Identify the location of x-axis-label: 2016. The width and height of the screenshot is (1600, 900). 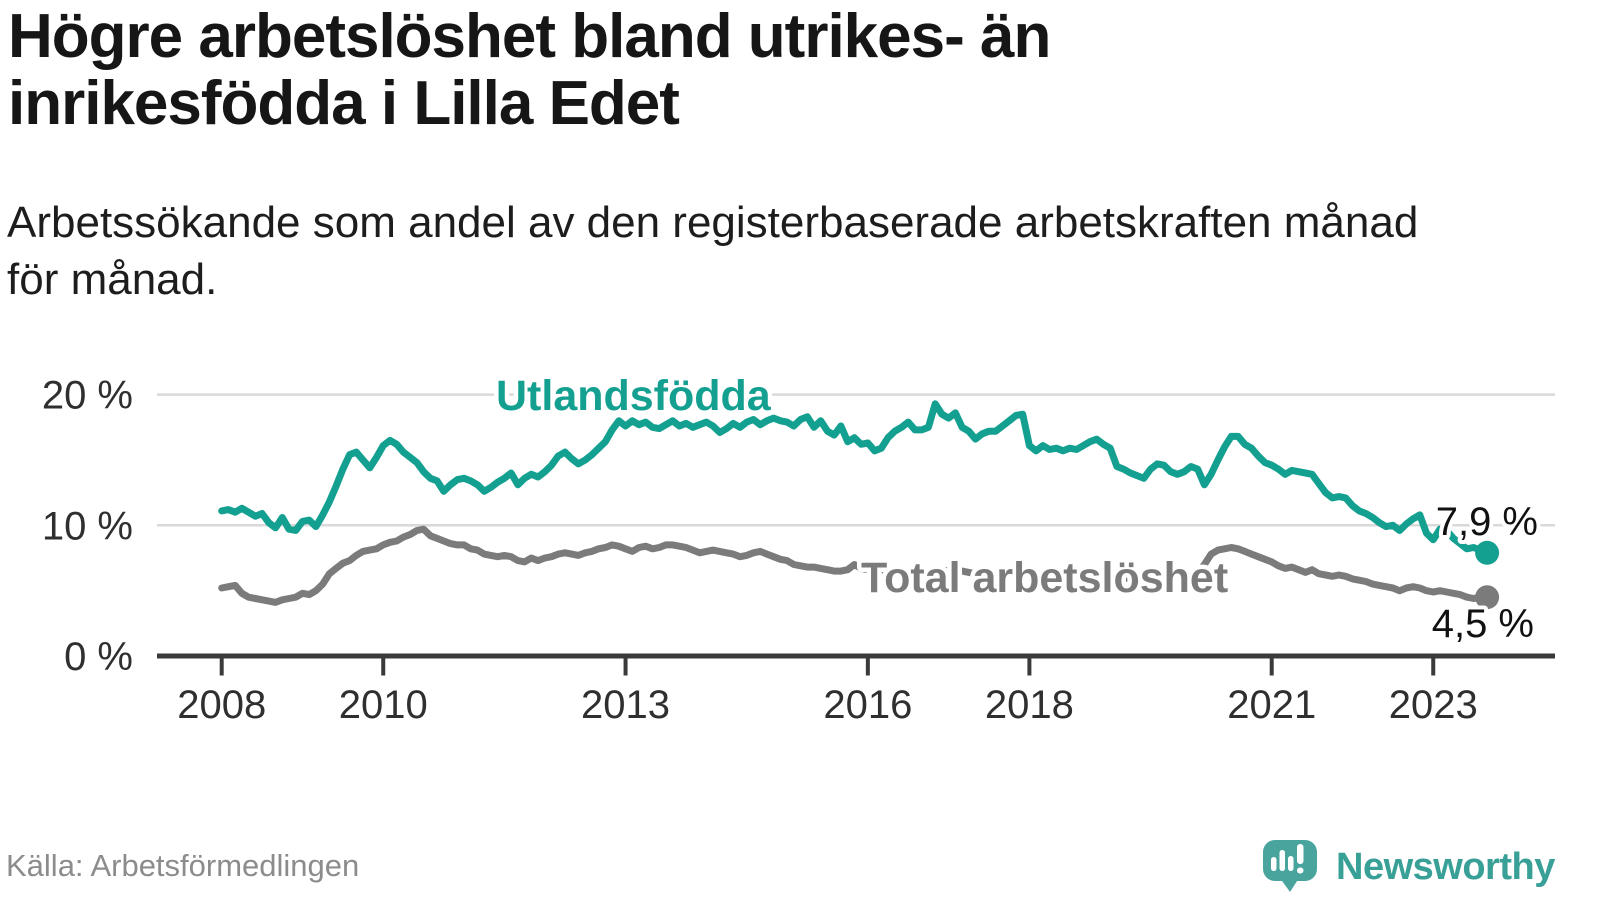
(867, 705).